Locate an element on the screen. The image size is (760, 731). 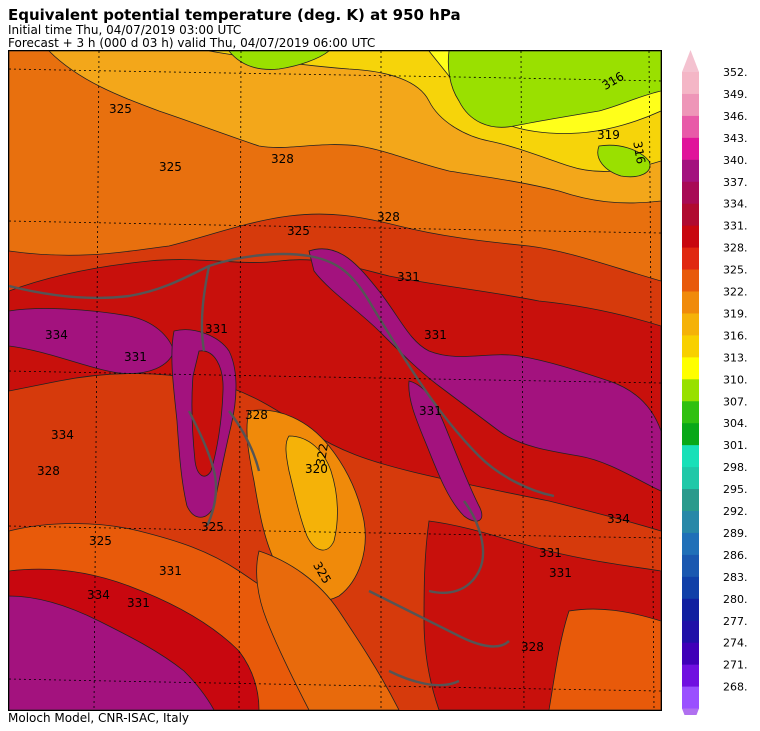
initial-time-text: Initial time Thu, 04/07/2019 03:00 UTC is located at coordinates (125, 30).